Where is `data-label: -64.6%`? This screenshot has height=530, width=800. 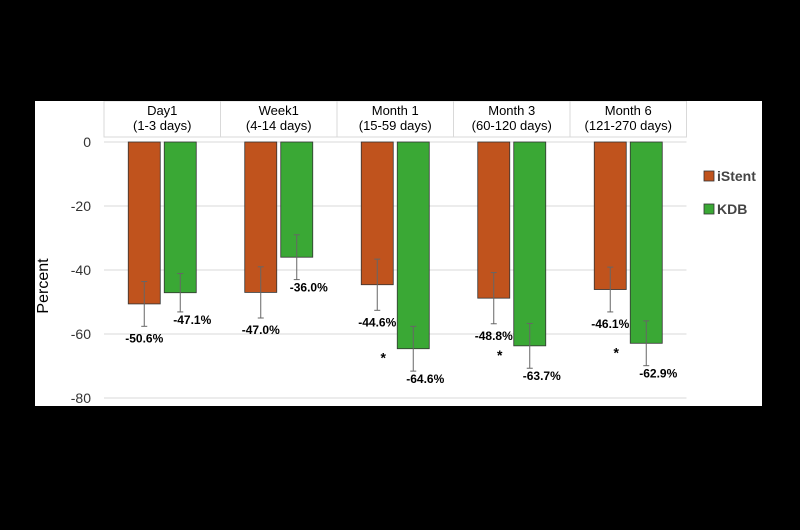
data-label: -64.6% is located at coordinates (425, 379).